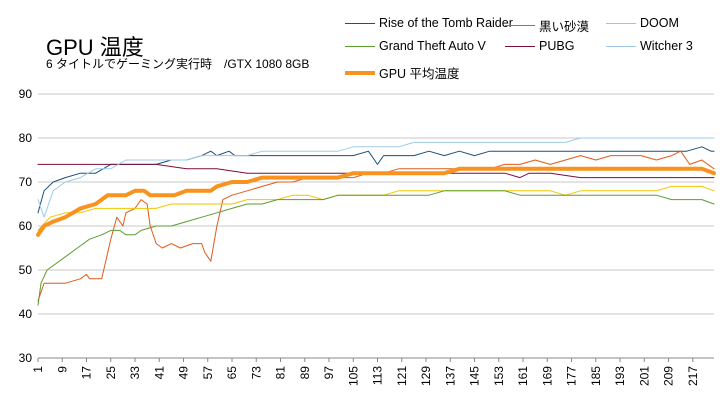  What do you see at coordinates (87, 373) in the screenshot?
I see `x-tick-label: 17` at bounding box center [87, 373].